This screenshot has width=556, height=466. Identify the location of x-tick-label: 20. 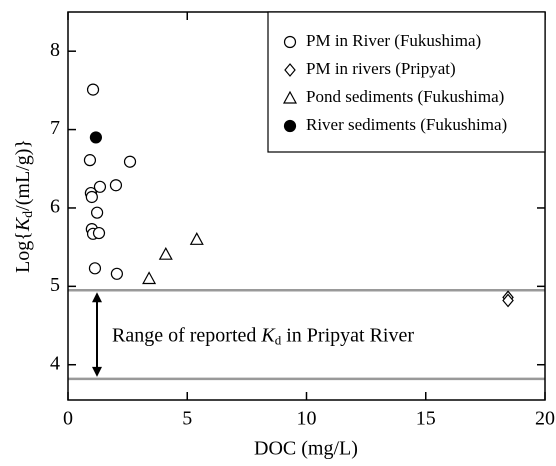
(545, 419).